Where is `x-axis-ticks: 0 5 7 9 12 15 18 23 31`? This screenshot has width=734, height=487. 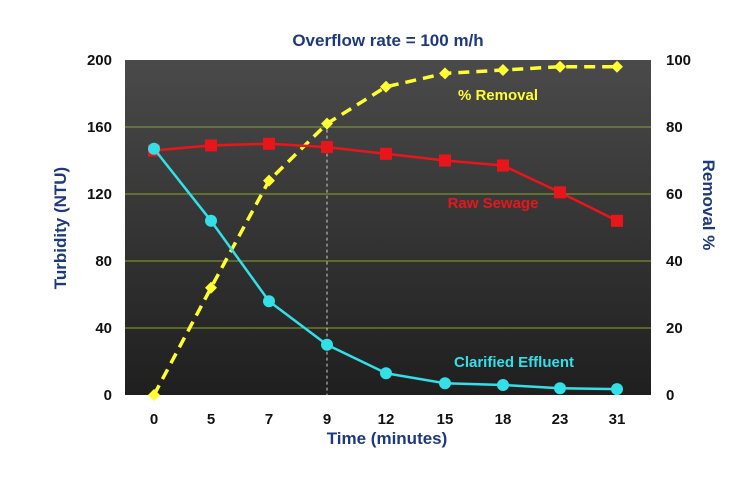 x-axis-ticks: 0 5 7 9 12 15 18 23 31 is located at coordinates (388, 419).